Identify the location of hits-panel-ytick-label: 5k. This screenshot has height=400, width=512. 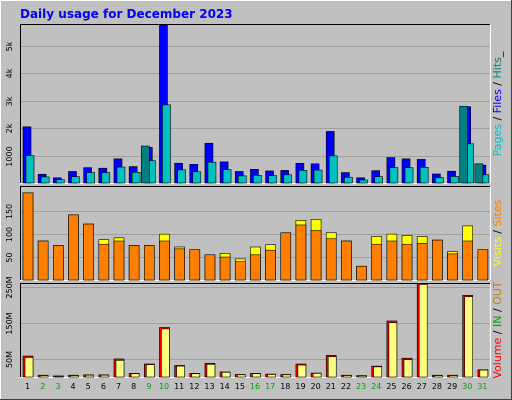
(9, 46).